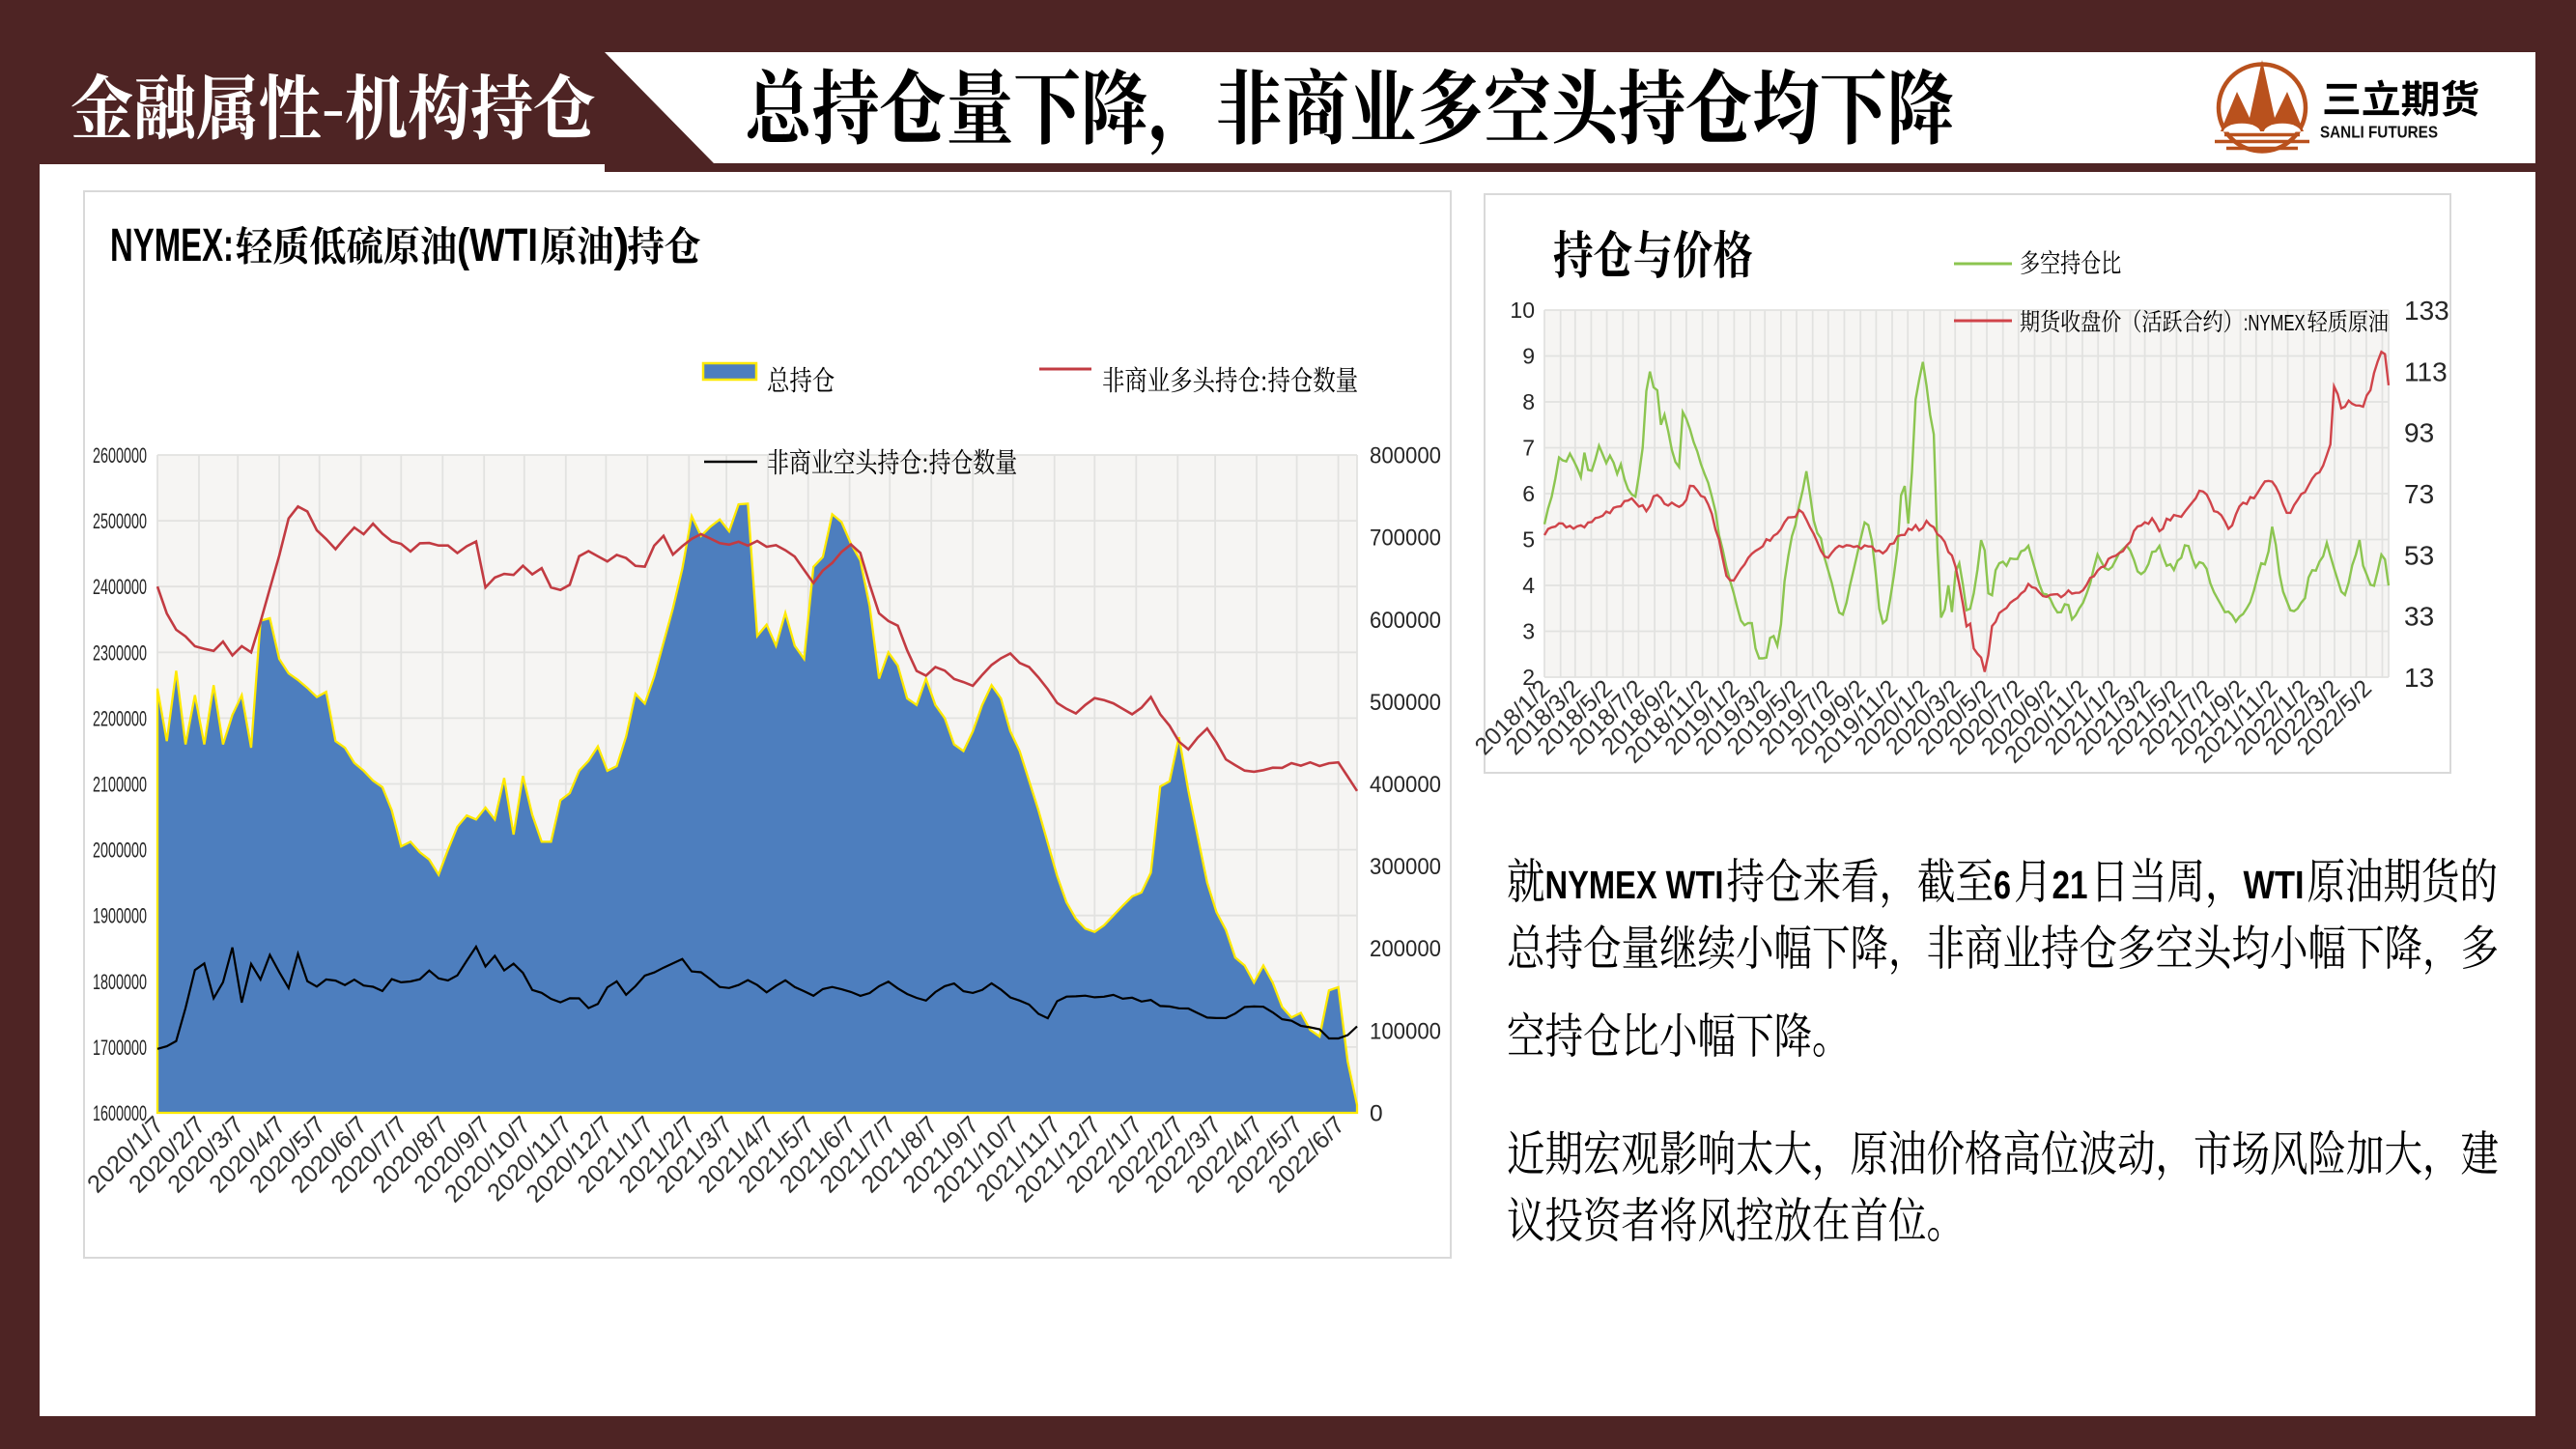  I want to click on svg-text: 800000, so click(1405, 456).